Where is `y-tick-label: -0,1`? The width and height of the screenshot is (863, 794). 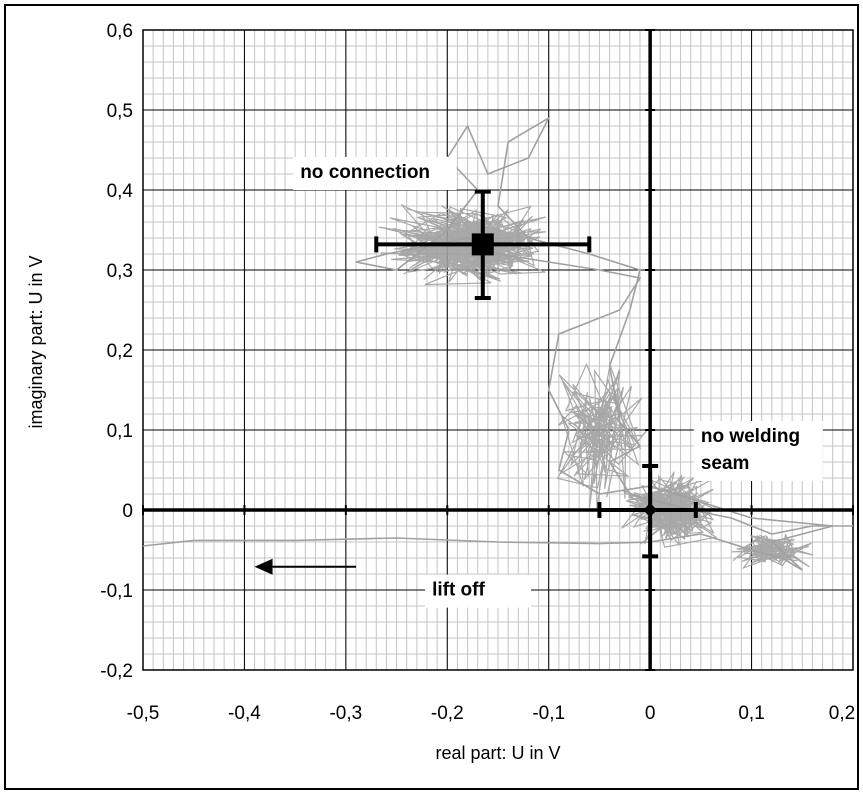 y-tick-label: -0,1 is located at coordinates (116, 591).